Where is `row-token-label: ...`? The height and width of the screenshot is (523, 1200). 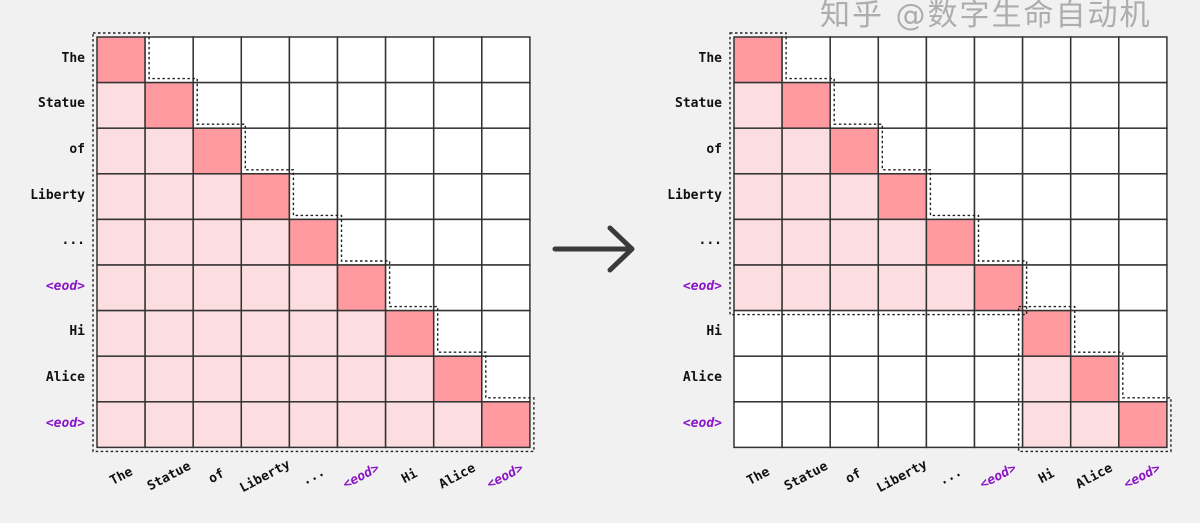 row-token-label: ... is located at coordinates (73, 241).